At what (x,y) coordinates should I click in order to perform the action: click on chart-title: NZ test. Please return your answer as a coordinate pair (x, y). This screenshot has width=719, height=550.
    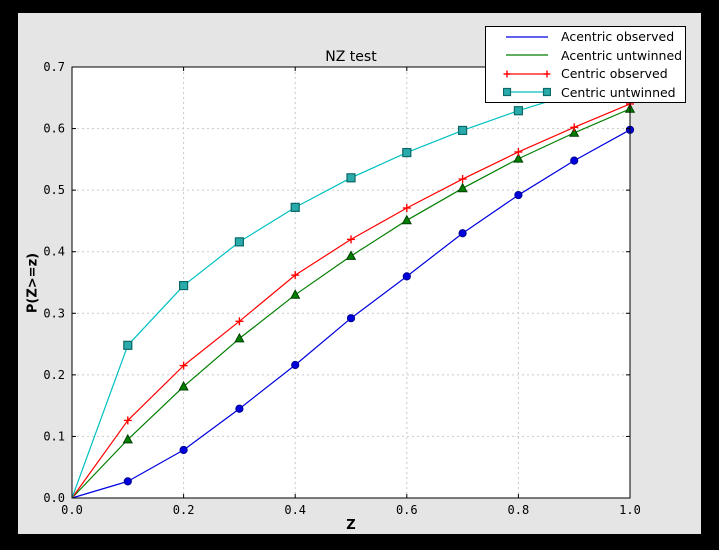
    Looking at the image, I should click on (351, 57).